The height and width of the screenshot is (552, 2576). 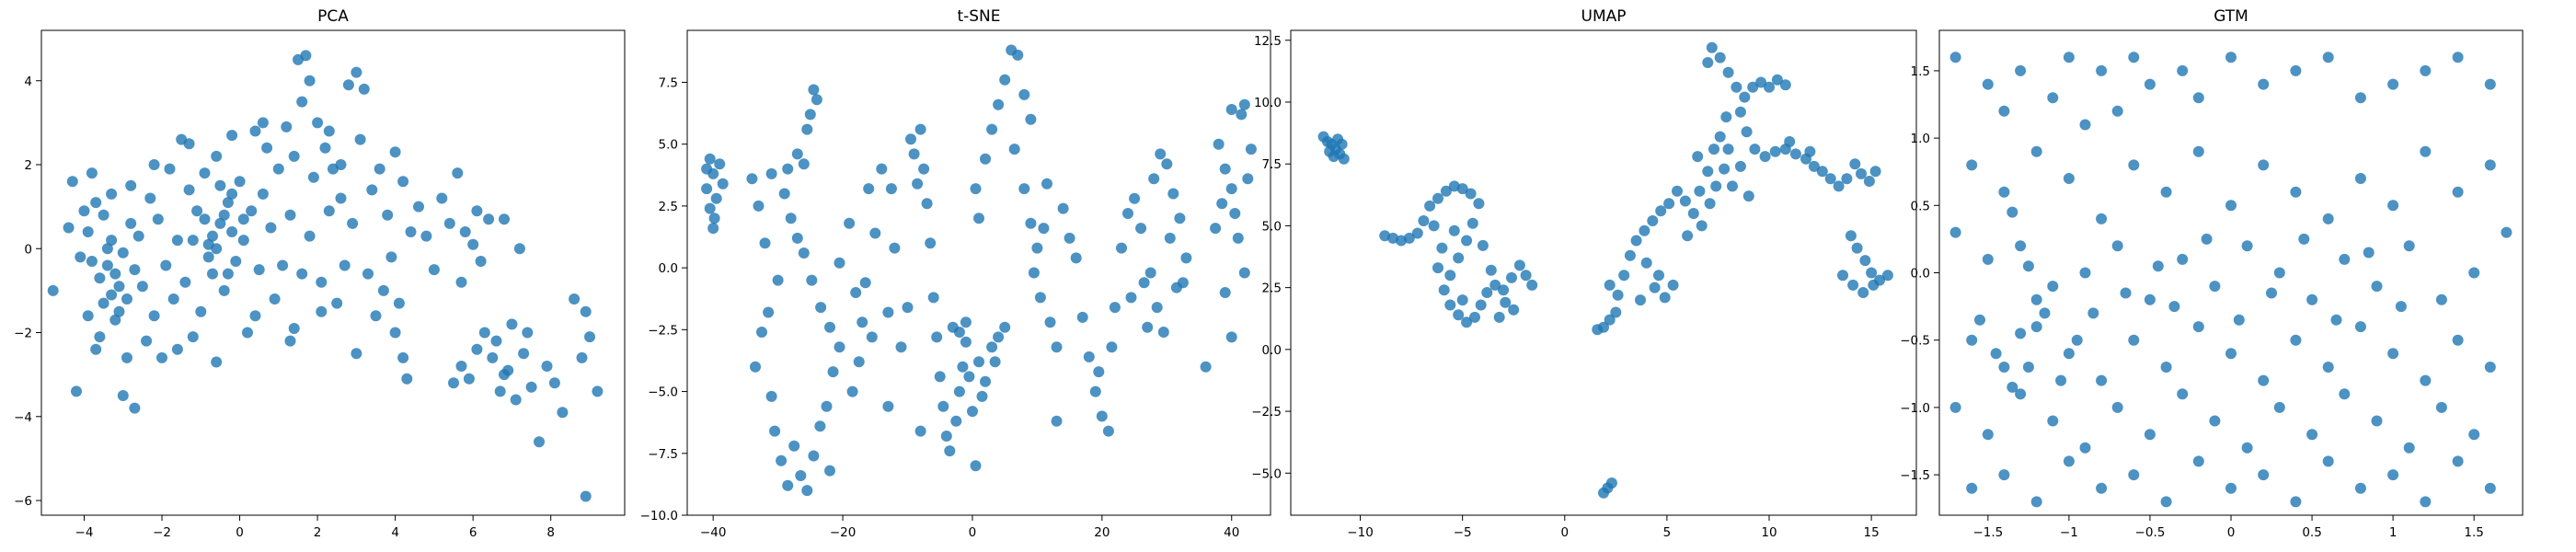 What do you see at coordinates (978, 16) in the screenshot?
I see `panel-title: t-SNE` at bounding box center [978, 16].